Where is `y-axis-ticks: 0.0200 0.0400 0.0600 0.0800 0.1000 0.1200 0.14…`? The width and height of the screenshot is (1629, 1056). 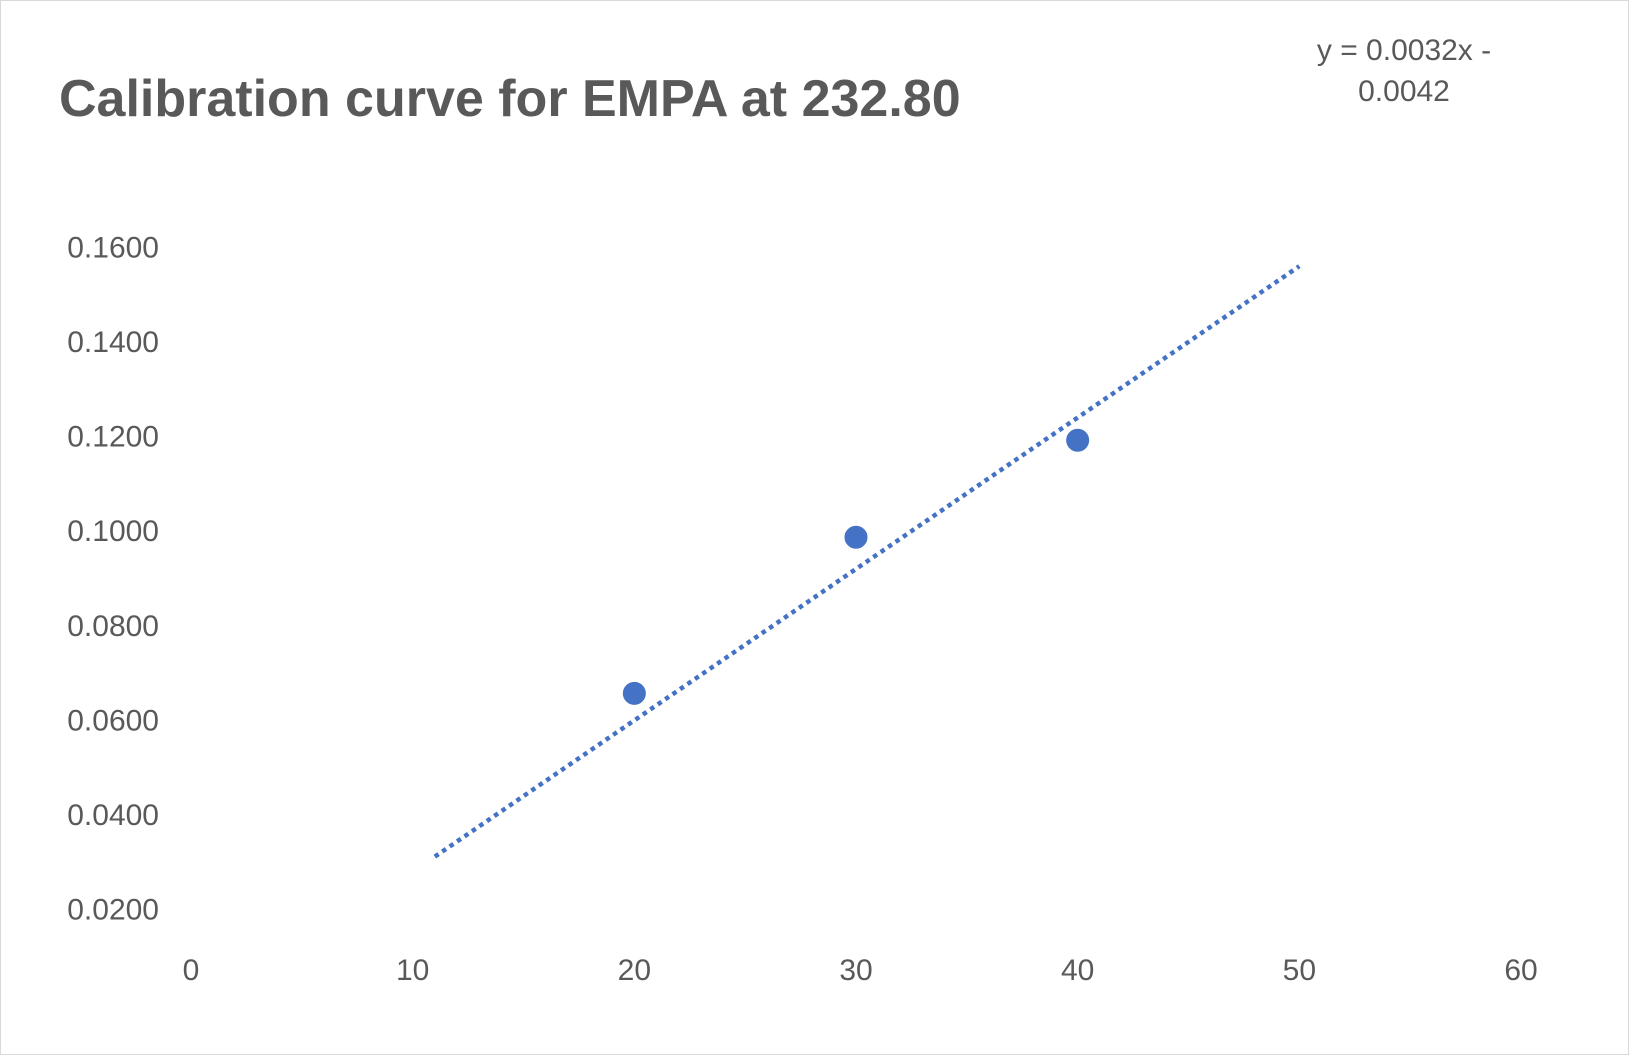
y-axis-ticks: 0.0200 0.0400 0.0600 0.0800 0.1000 0.1200 0.14… is located at coordinates (113, 578).